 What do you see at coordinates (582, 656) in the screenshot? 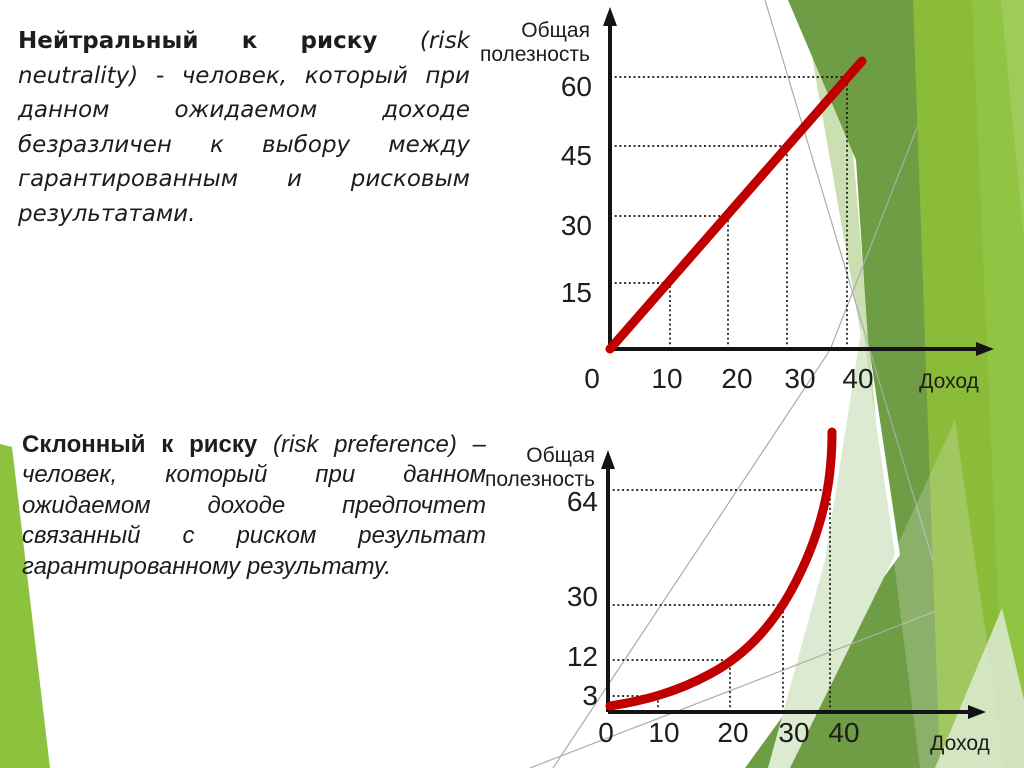
I see `y-tick-label: 12` at bounding box center [582, 656].